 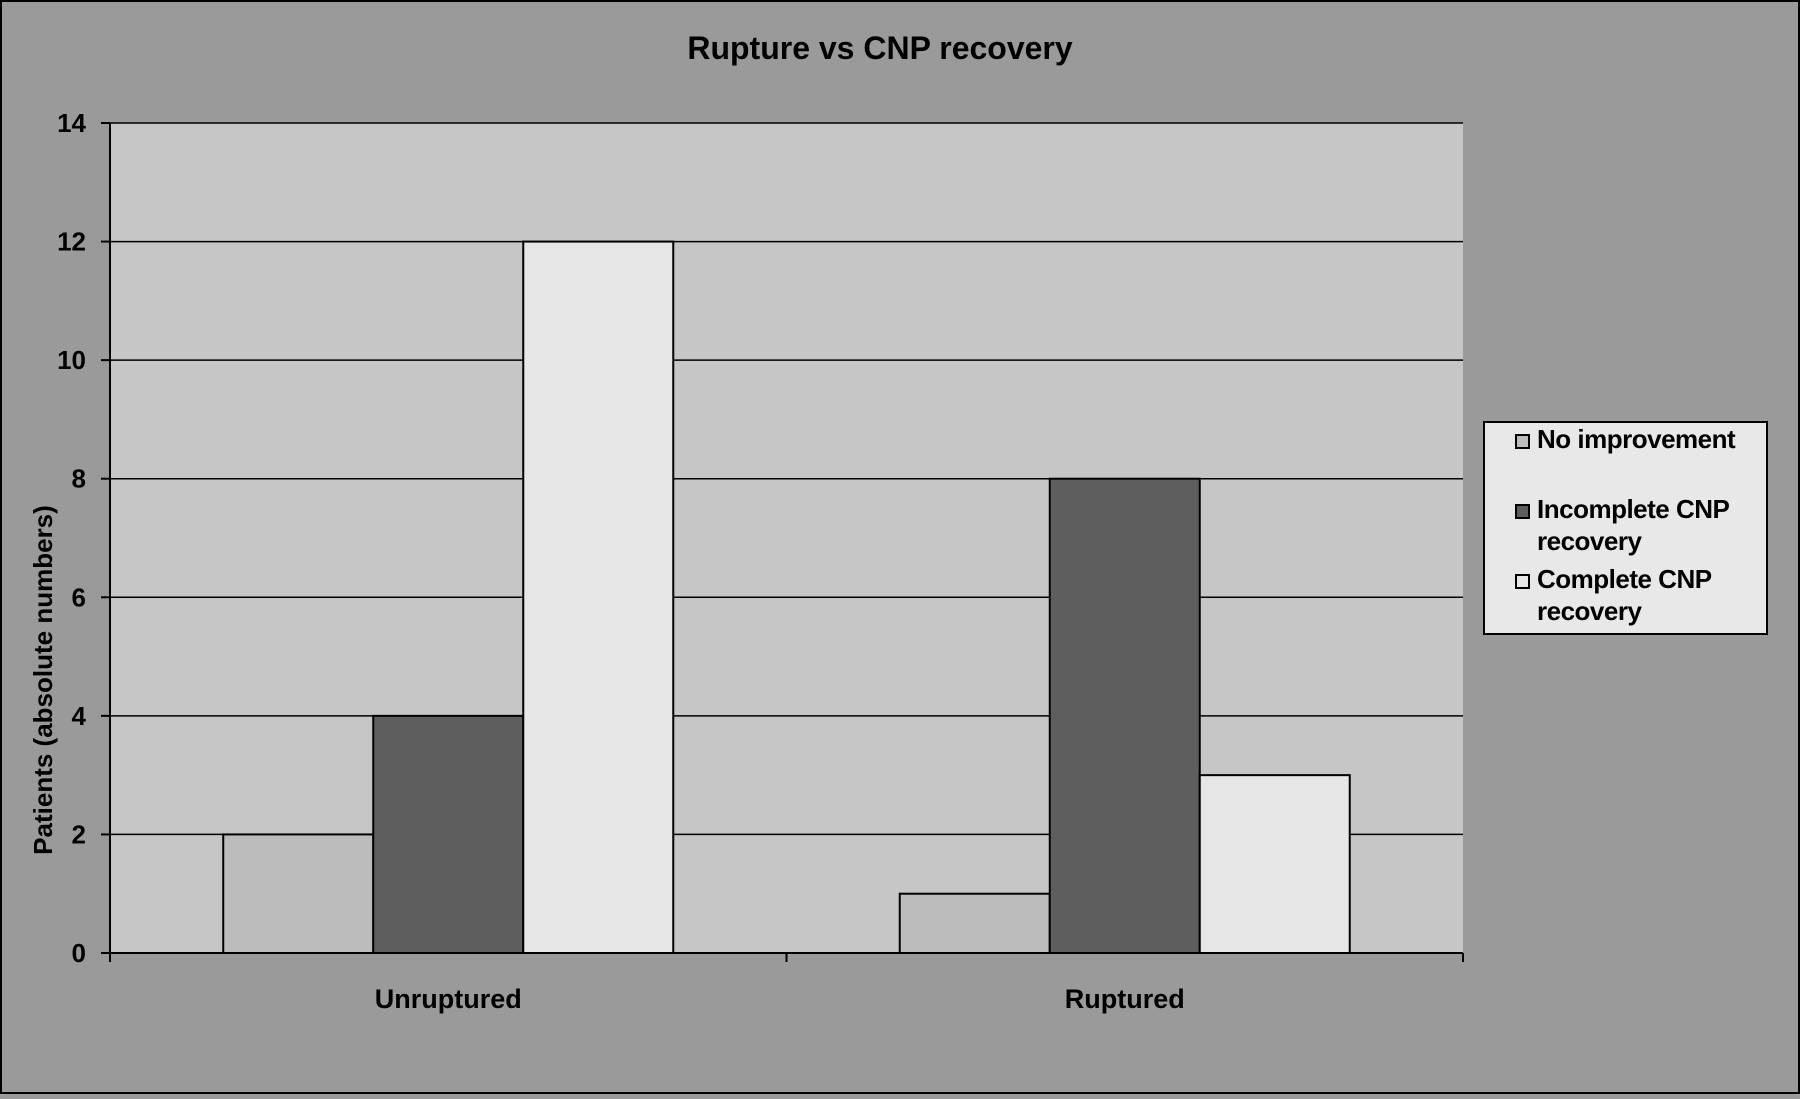 I want to click on legend-label: Complete CNP, so click(x=1624, y=579).